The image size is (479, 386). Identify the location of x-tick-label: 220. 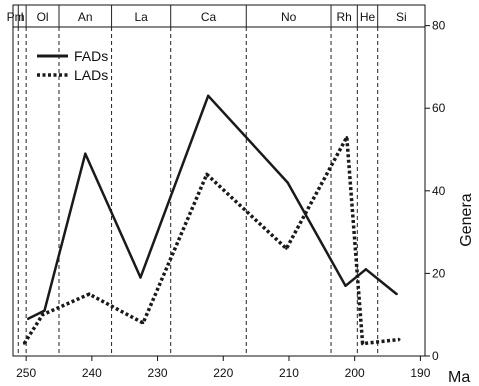
(223, 373).